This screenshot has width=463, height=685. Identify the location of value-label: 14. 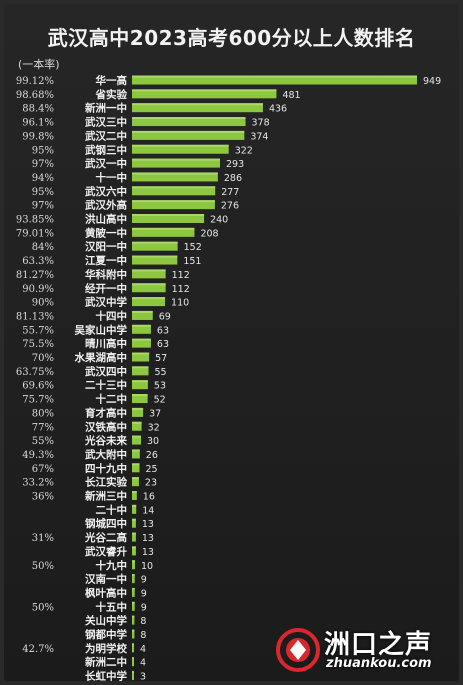
(148, 510).